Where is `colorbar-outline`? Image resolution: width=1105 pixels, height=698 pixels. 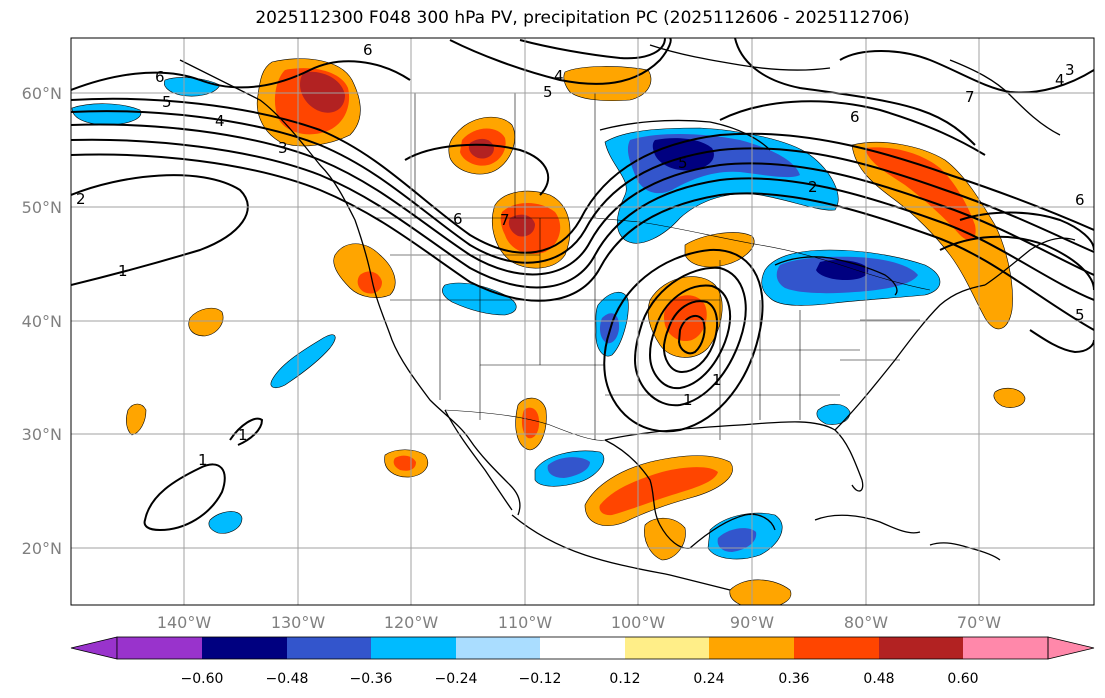
colorbar-outline is located at coordinates (582, 648).